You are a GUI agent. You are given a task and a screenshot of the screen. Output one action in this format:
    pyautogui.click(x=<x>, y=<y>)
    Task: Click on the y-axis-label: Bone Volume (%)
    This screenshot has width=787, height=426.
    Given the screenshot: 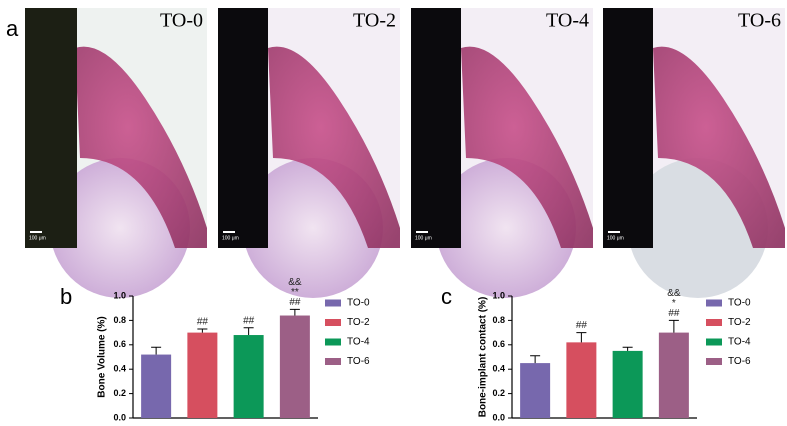 What is the action you would take?
    pyautogui.click(x=102, y=356)
    